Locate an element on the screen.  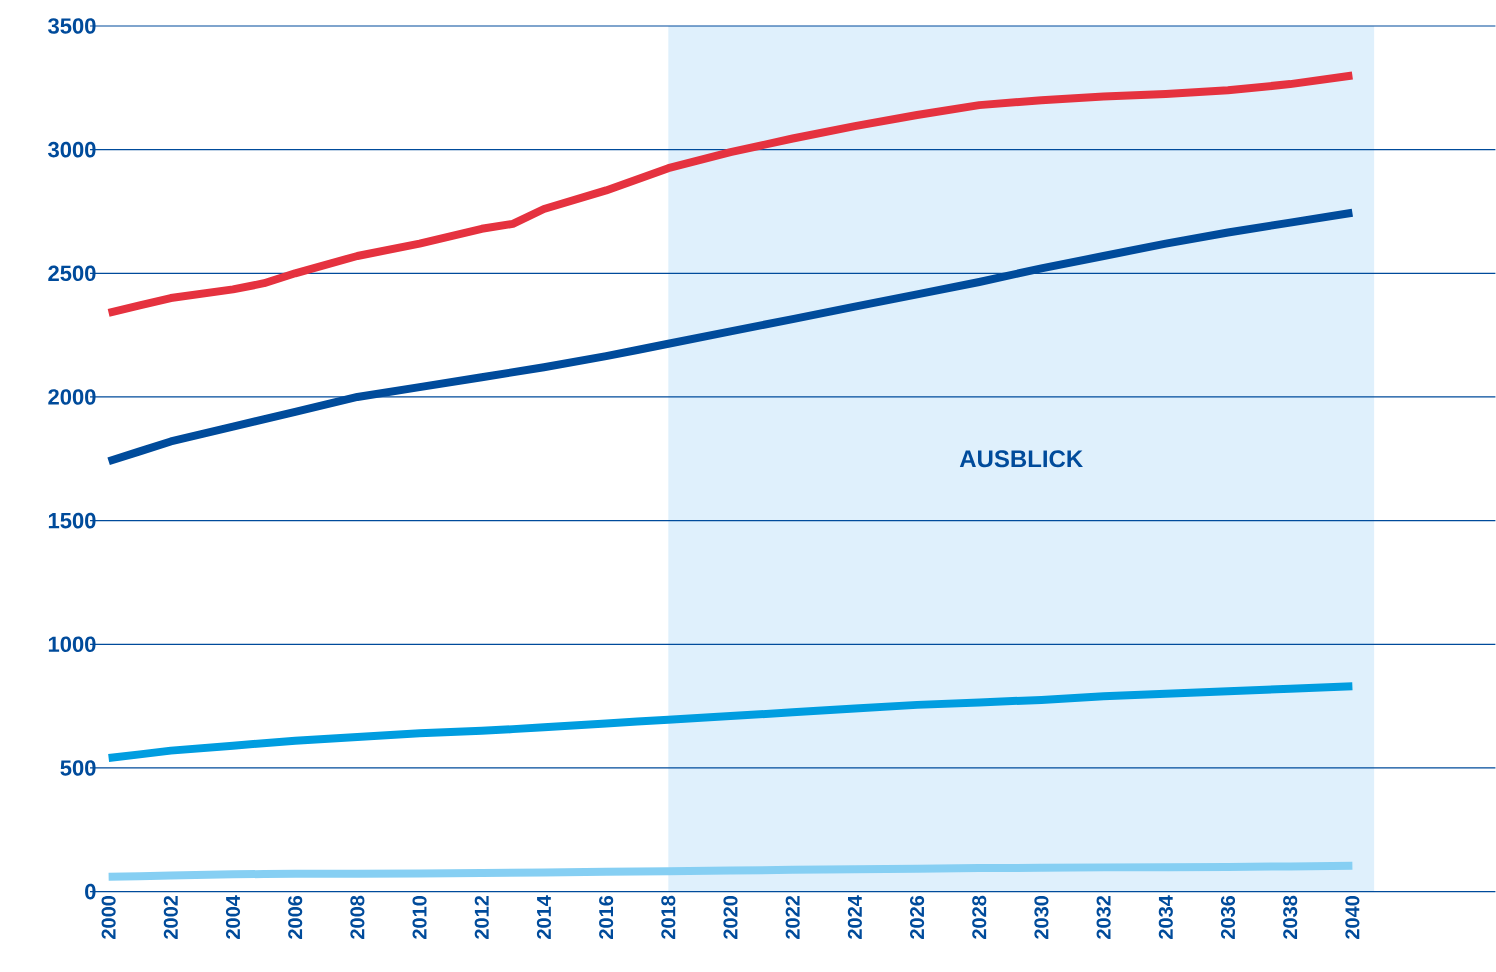
x-tick-label: 2024 is located at coordinates (854, 917).